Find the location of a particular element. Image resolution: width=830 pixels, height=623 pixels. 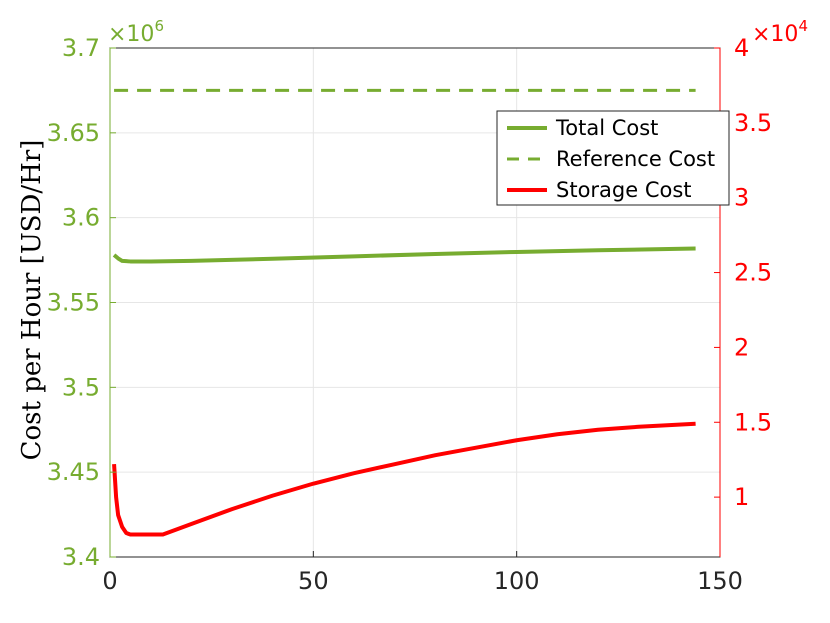

x-tick-label: 150 is located at coordinates (720, 581).